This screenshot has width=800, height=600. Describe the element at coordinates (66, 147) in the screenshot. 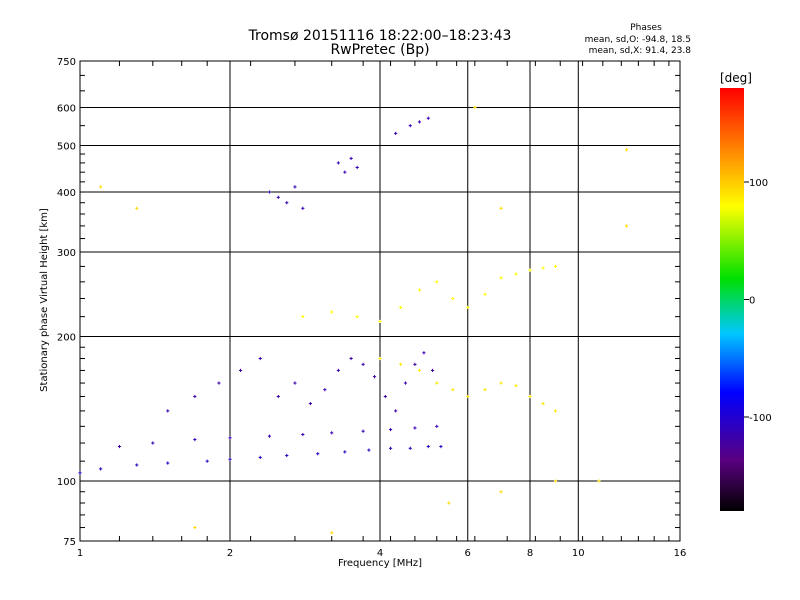

I see `y-tick-label: 500` at that location.